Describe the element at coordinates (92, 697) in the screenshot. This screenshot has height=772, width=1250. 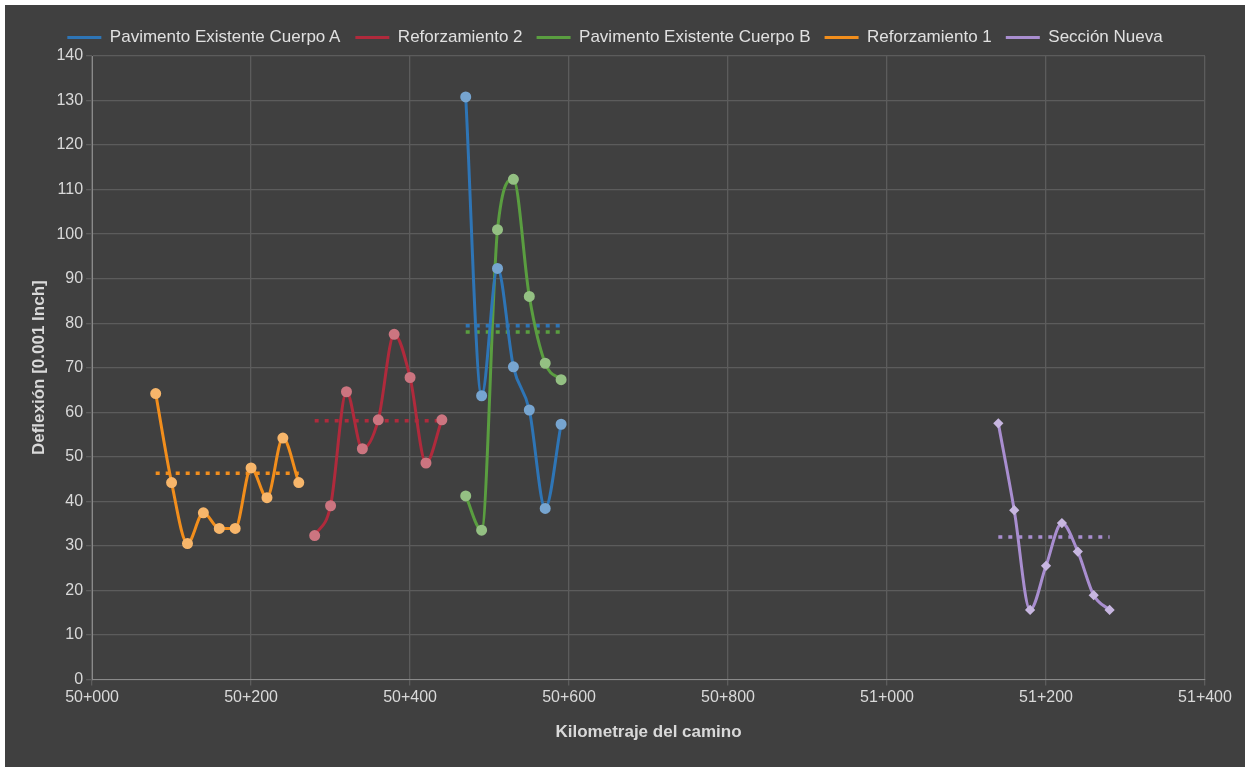
I see `x-tick-label: 50+000` at that location.